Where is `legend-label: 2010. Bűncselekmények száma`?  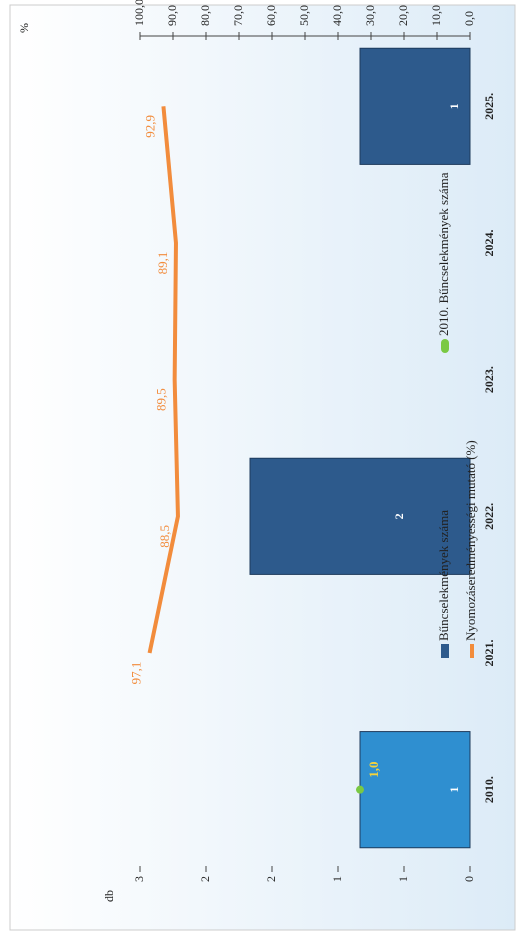
legend-label: 2010. Bűncselekmények száma is located at coordinates (443, 254).